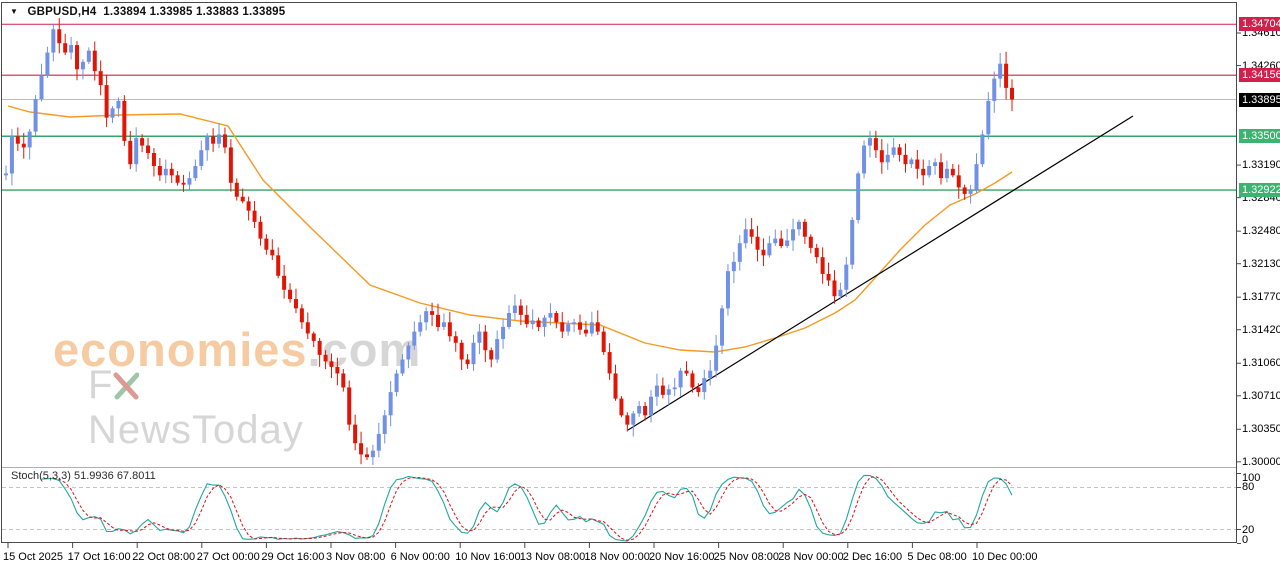  What do you see at coordinates (171, 12) in the screenshot?
I see `ohlc-high: 1.33985` at bounding box center [171, 12].